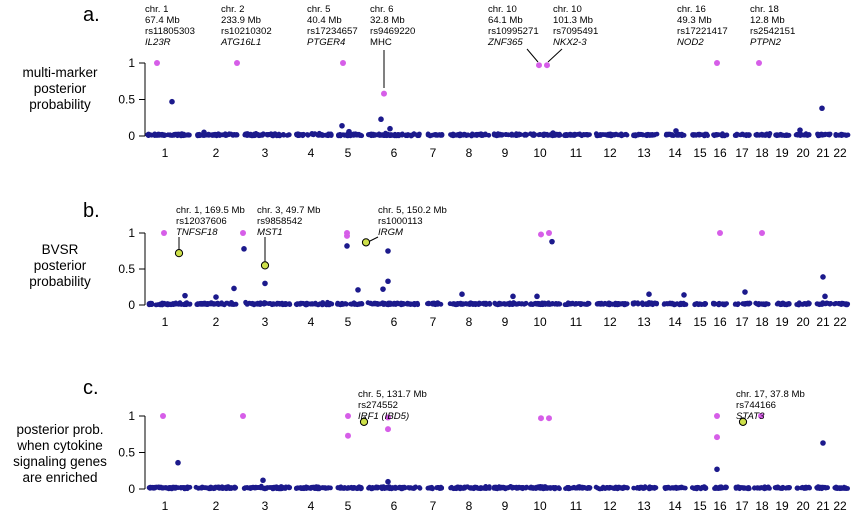 The width and height of the screenshot is (858, 512). What do you see at coordinates (59, 477) in the screenshot?
I see `y-axis-label: are enriched` at bounding box center [59, 477].